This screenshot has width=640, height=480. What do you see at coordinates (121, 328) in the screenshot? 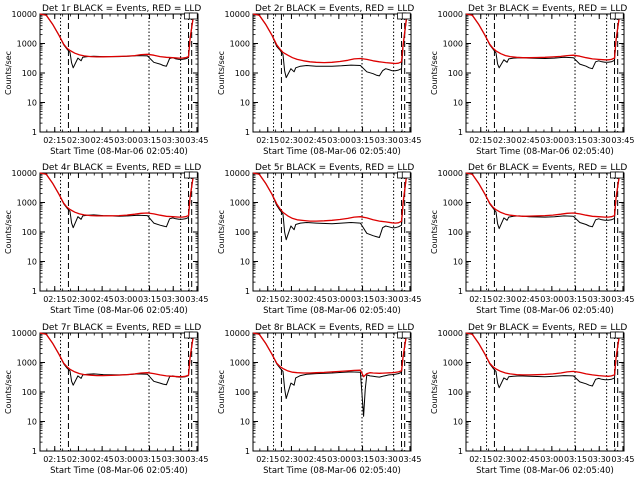
I see `chart-title: Det 7r BLACK = Events, RED = LLD` at bounding box center [121, 328].